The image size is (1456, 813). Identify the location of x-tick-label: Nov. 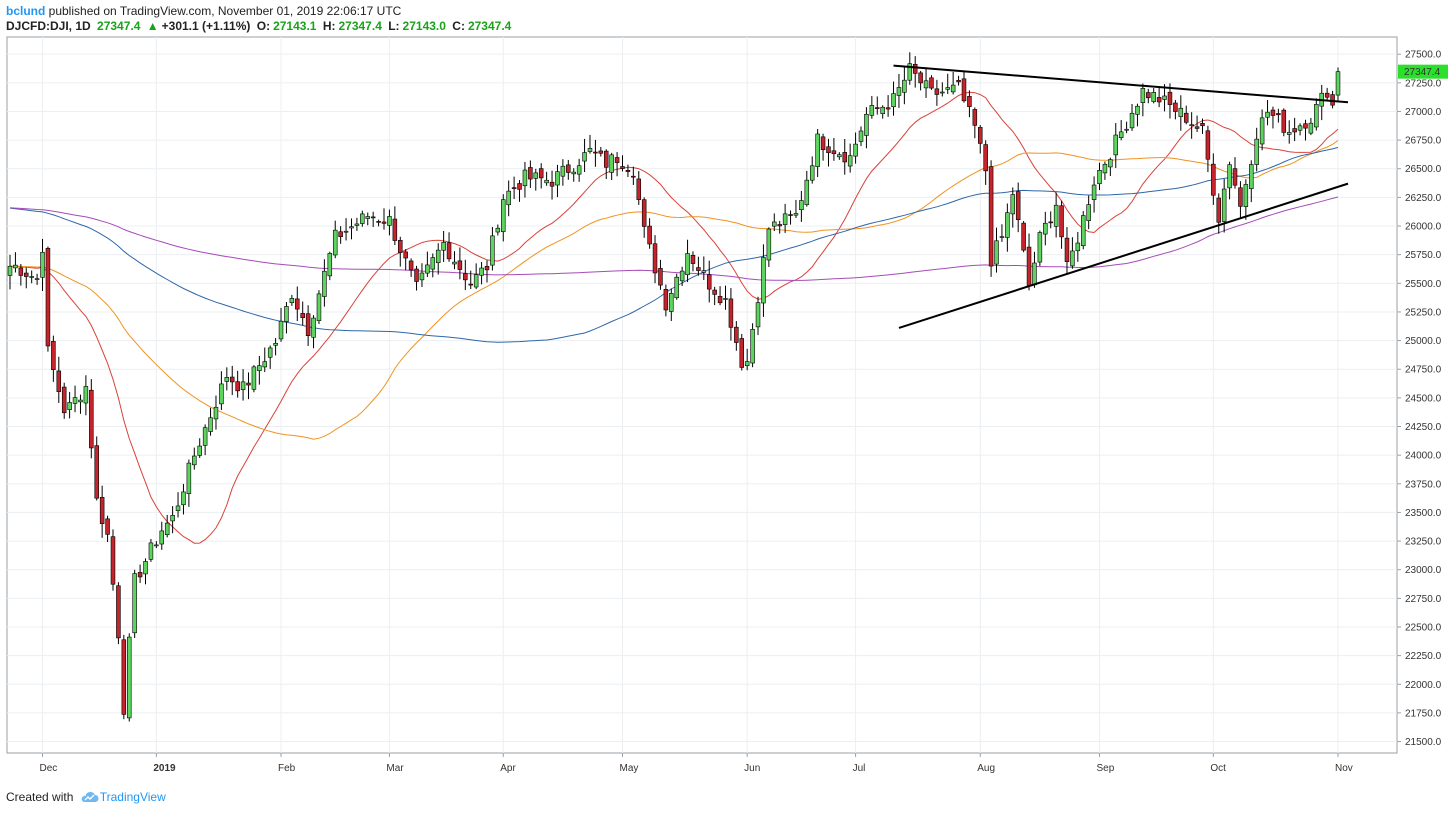
(1344, 768).